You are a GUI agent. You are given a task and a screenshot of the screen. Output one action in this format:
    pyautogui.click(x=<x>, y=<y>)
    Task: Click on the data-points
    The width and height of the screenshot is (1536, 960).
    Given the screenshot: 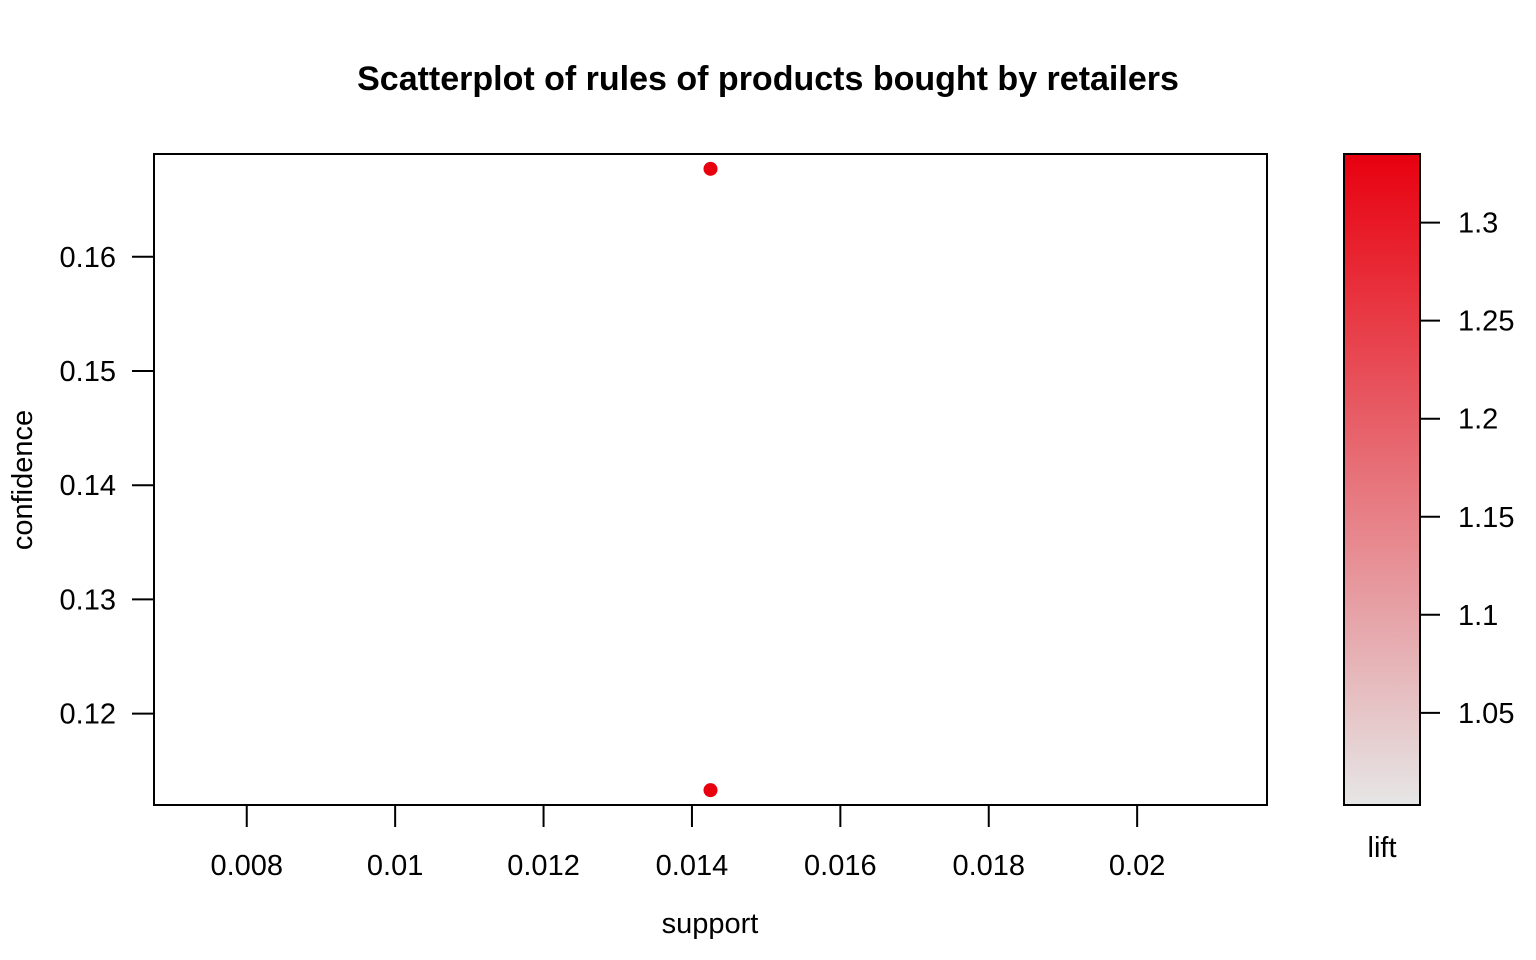 What is the action you would take?
    pyautogui.click(x=710, y=479)
    